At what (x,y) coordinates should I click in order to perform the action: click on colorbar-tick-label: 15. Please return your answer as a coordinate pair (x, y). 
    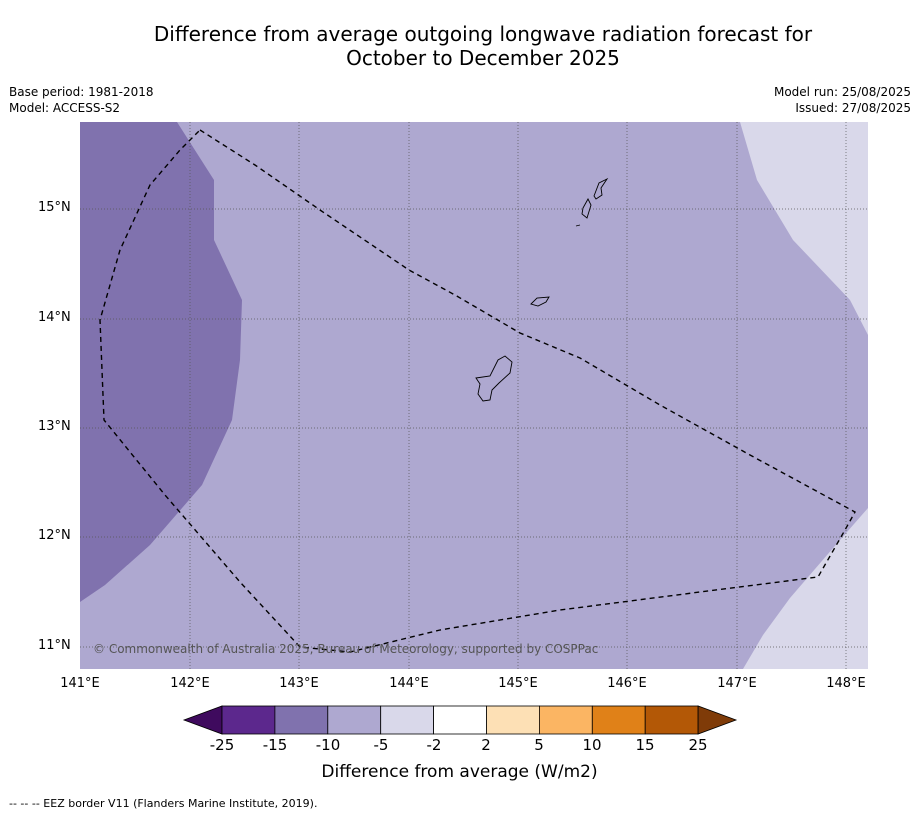
    Looking at the image, I should click on (645, 745).